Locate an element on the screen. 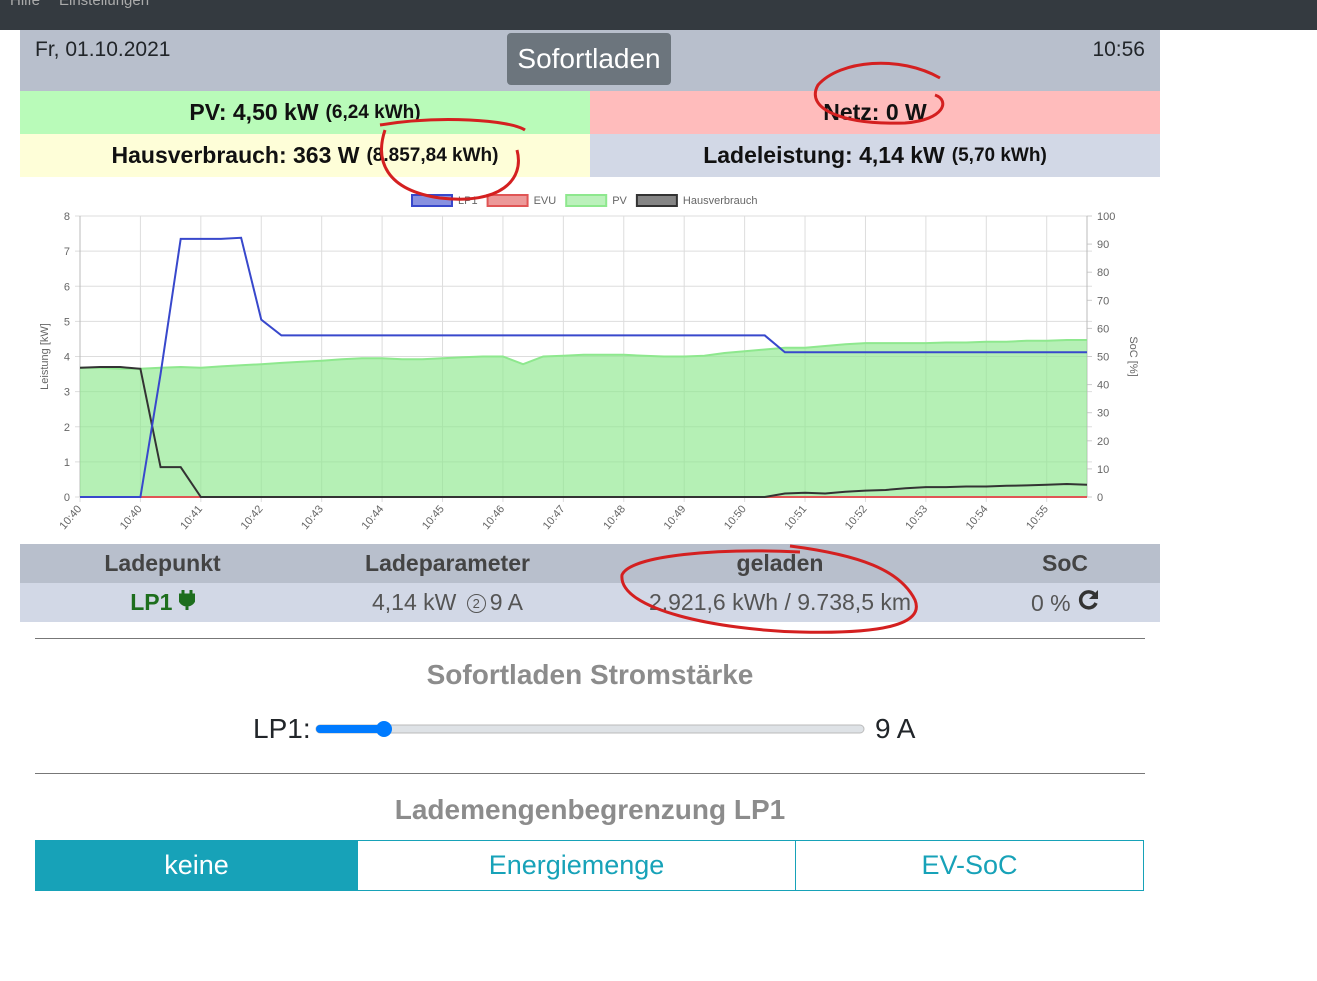  menu-bar: Hilfe Einstellungen is located at coordinates (658, 15).